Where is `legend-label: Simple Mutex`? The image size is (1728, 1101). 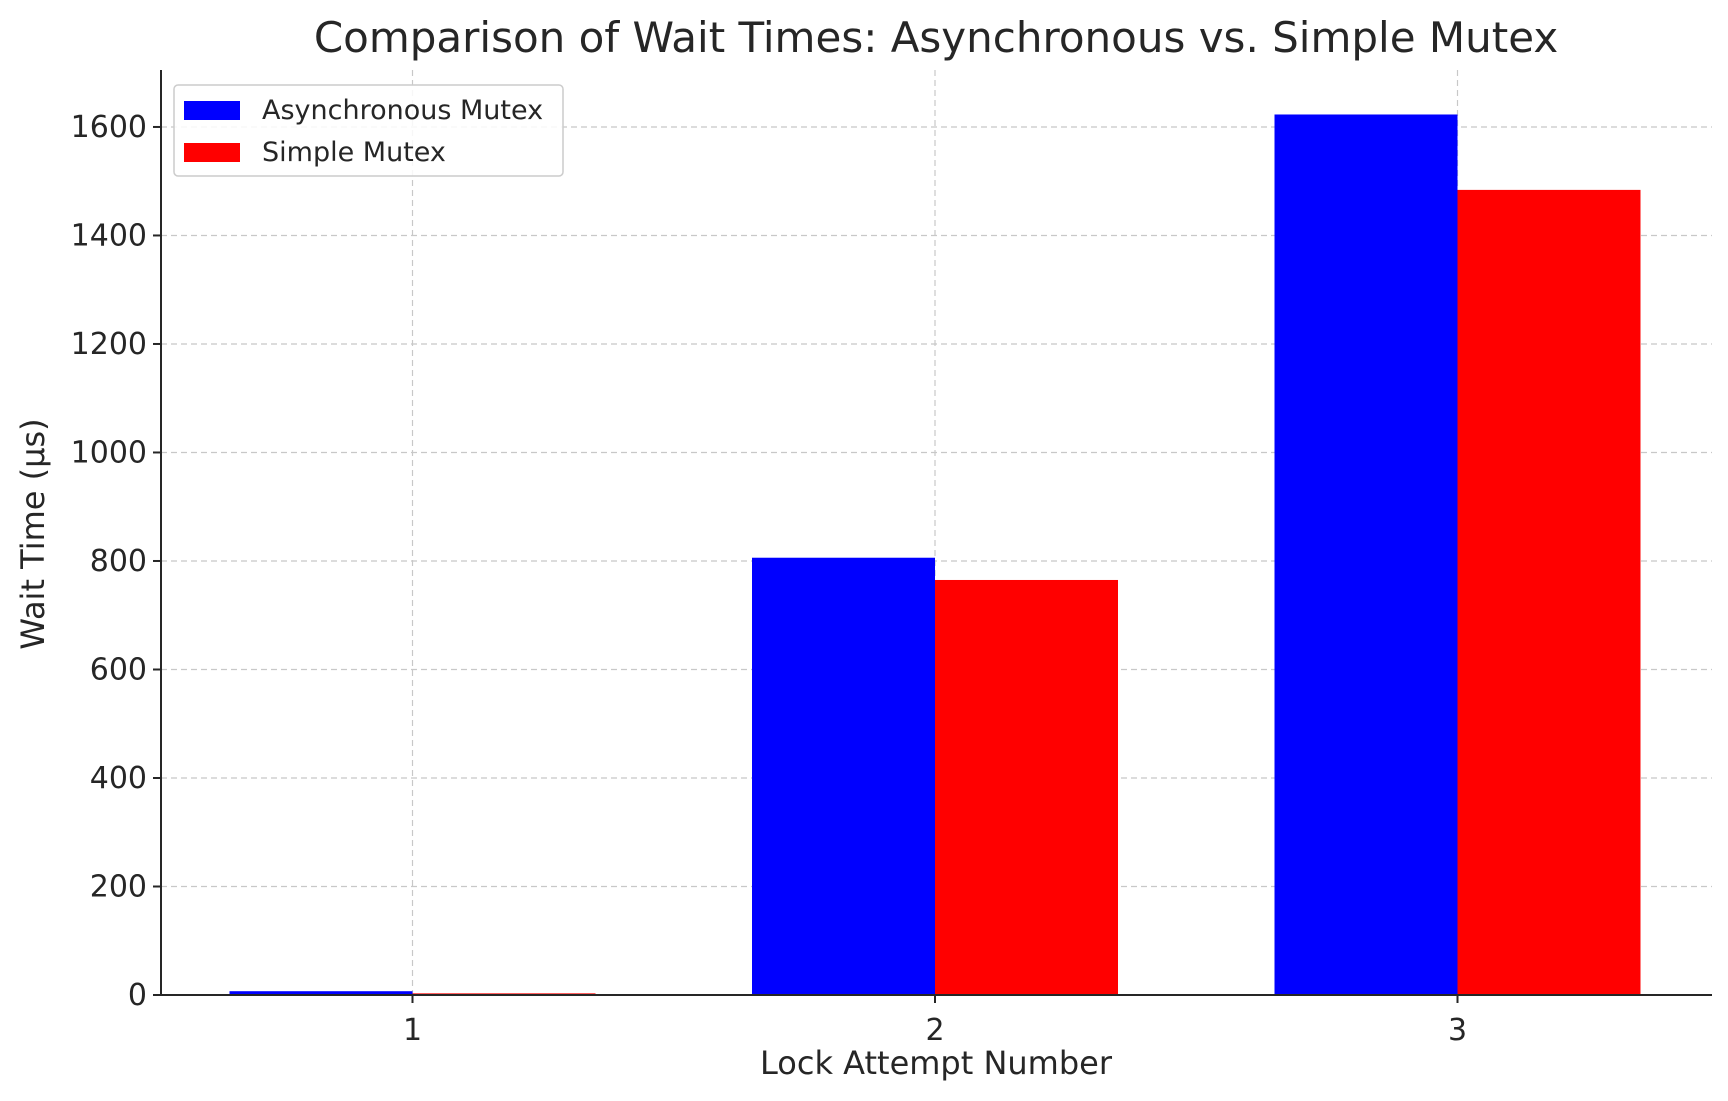 legend-label: Simple Mutex is located at coordinates (354, 152).